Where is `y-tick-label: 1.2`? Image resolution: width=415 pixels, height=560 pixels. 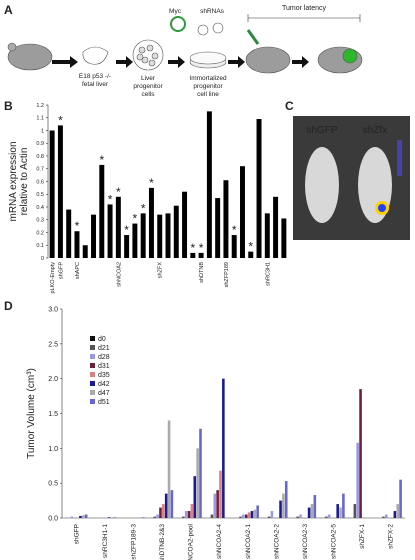 y-tick-label: 1.2 is located at coordinates (40, 106).